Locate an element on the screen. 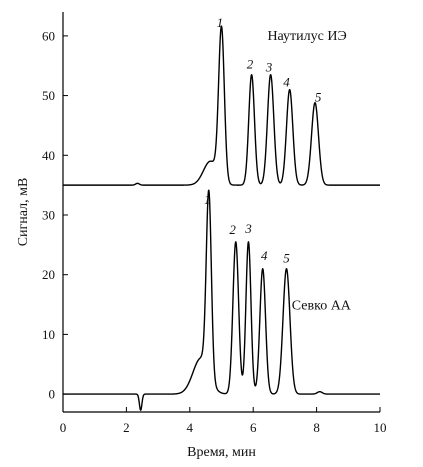  series-name-label: Севко АА is located at coordinates (322, 305).